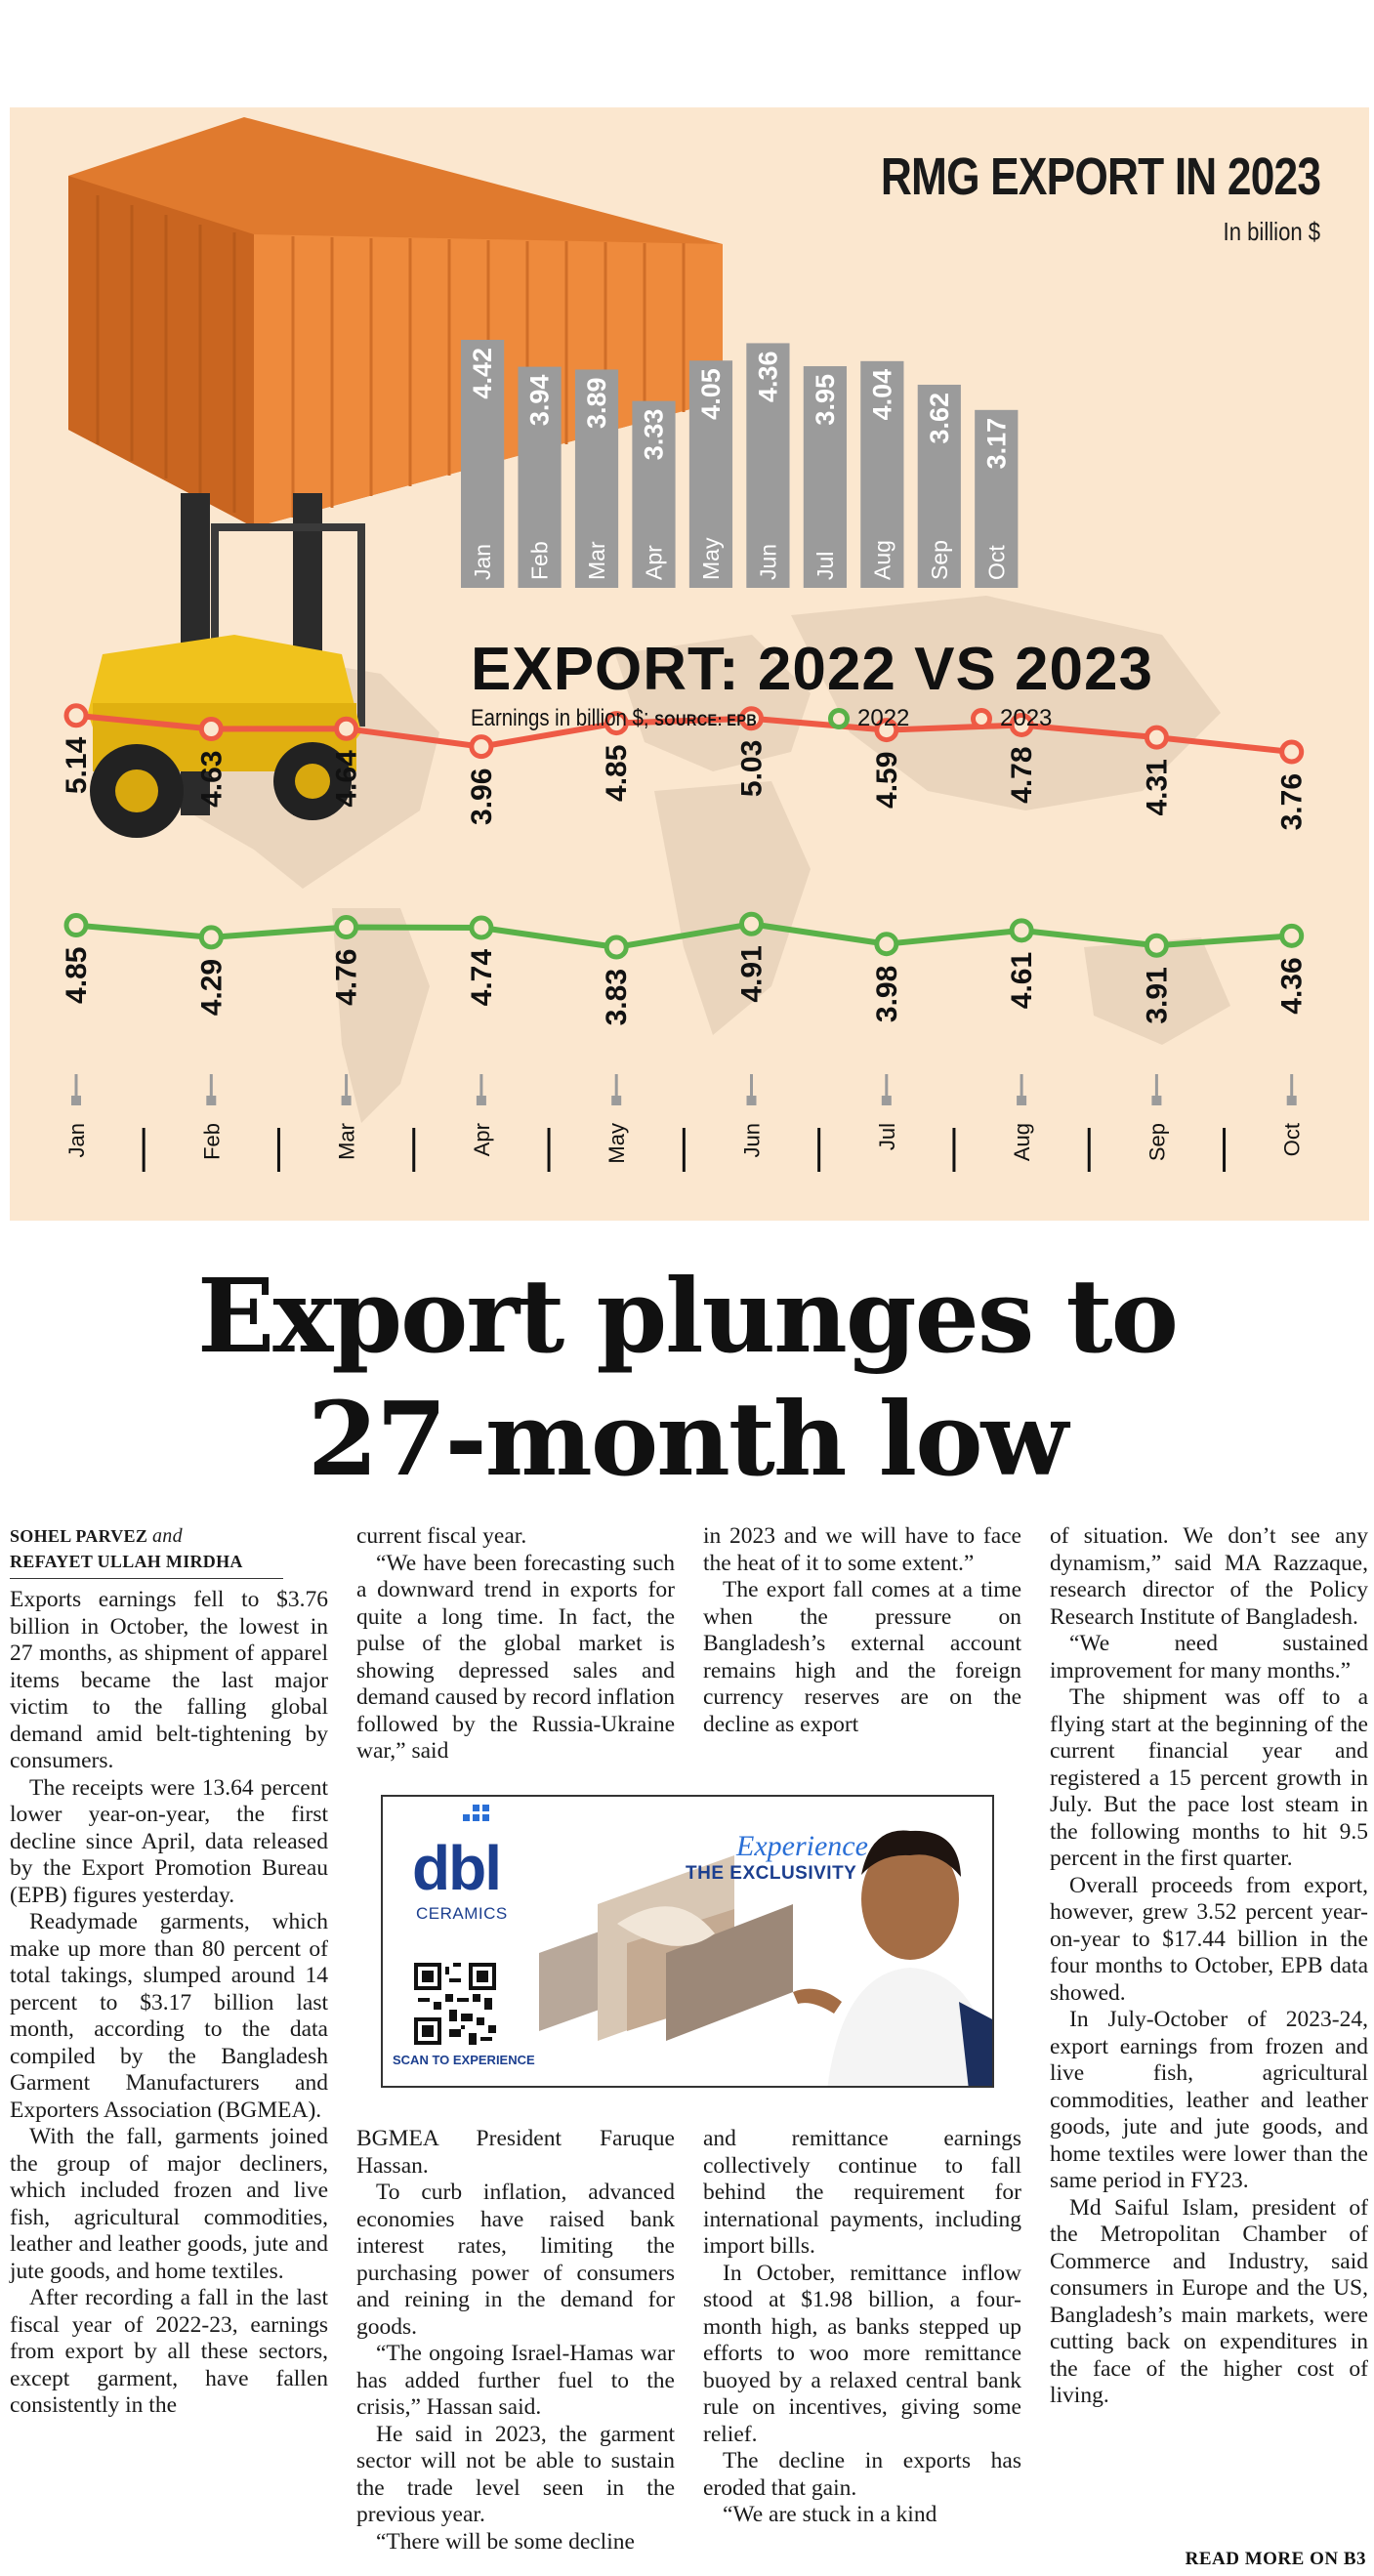  What do you see at coordinates (540, 477) in the screenshot?
I see `bar-feb` at bounding box center [540, 477].